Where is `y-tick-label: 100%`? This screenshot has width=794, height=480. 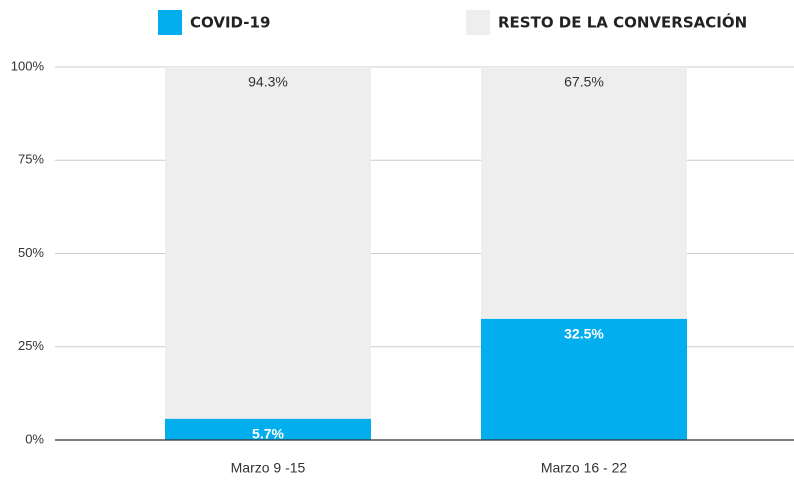
y-tick-label: 100% is located at coordinates (28, 65).